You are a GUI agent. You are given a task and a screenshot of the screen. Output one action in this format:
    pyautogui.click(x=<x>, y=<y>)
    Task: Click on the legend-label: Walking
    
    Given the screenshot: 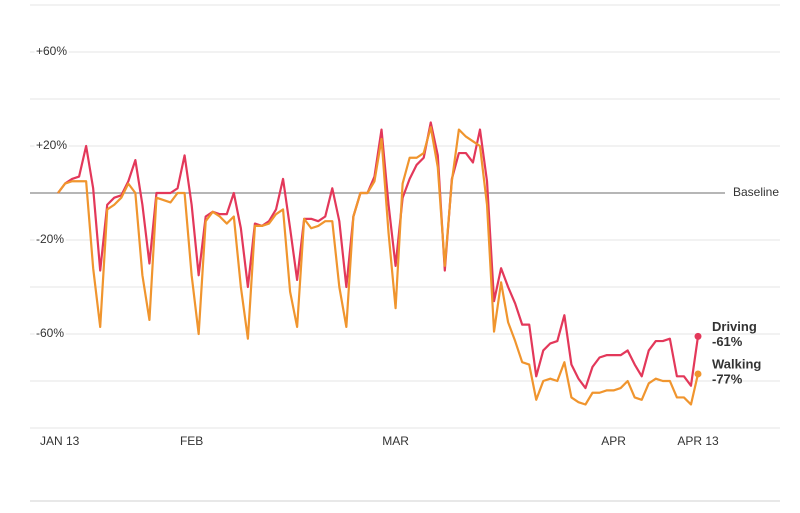 What is the action you would take?
    pyautogui.click(x=736, y=363)
    